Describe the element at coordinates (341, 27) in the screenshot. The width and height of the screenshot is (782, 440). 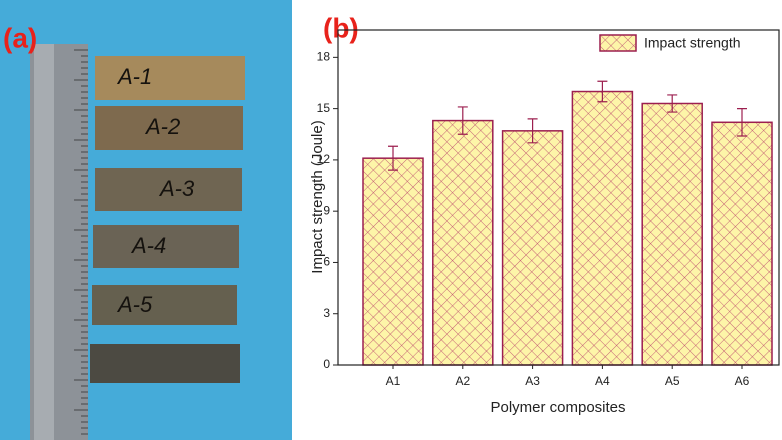
I see `panel-label: (b)` at that location.